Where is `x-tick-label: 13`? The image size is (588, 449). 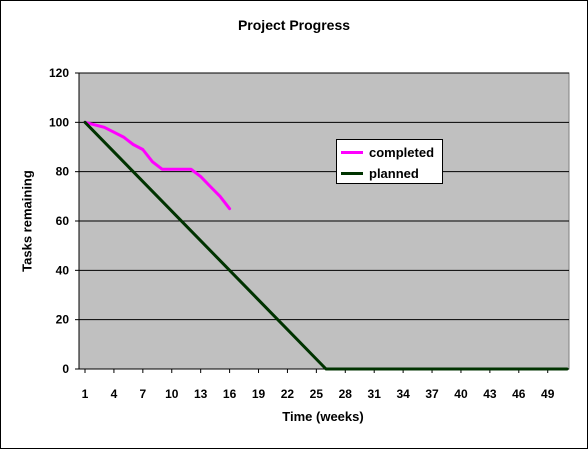
x-tick-label: 13 is located at coordinates (201, 394).